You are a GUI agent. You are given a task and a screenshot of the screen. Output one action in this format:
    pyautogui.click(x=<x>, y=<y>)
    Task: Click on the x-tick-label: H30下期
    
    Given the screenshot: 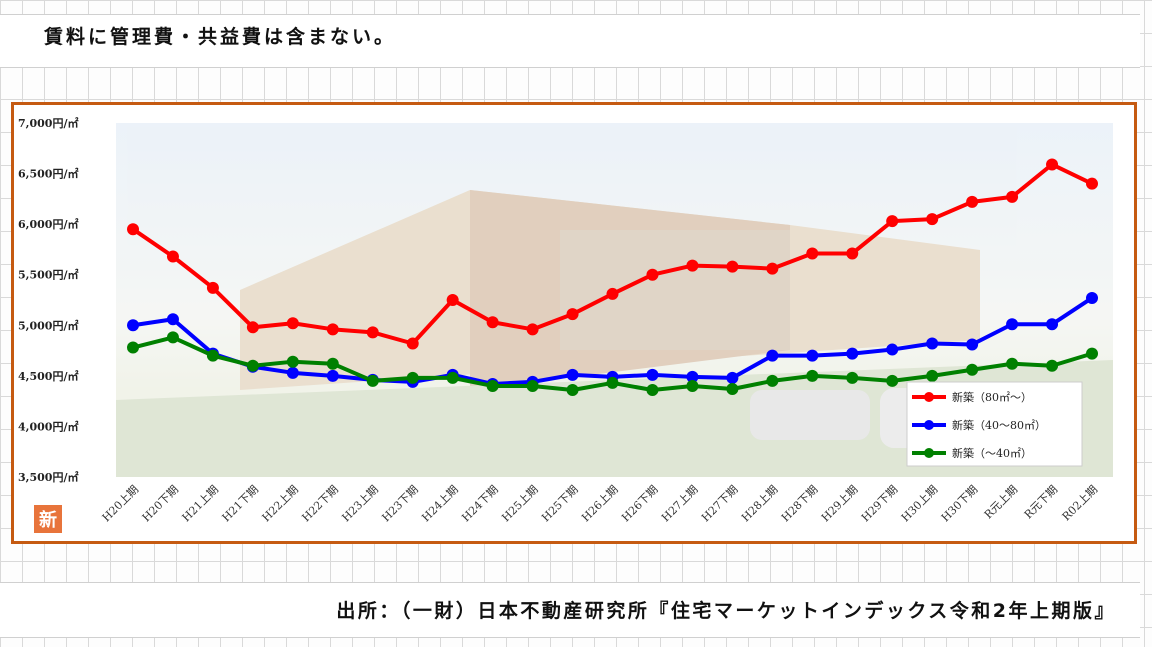 What is the action you would take?
    pyautogui.click(x=959, y=503)
    